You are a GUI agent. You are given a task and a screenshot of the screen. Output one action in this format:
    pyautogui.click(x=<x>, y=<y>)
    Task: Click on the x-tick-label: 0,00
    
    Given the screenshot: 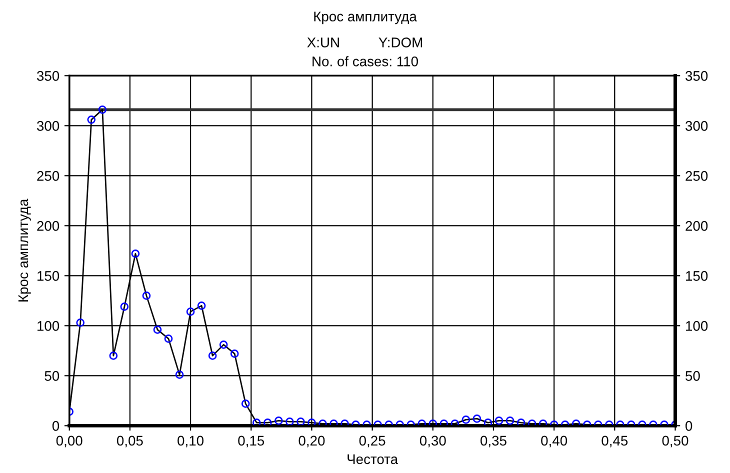 What is the action you would take?
    pyautogui.click(x=69, y=442)
    